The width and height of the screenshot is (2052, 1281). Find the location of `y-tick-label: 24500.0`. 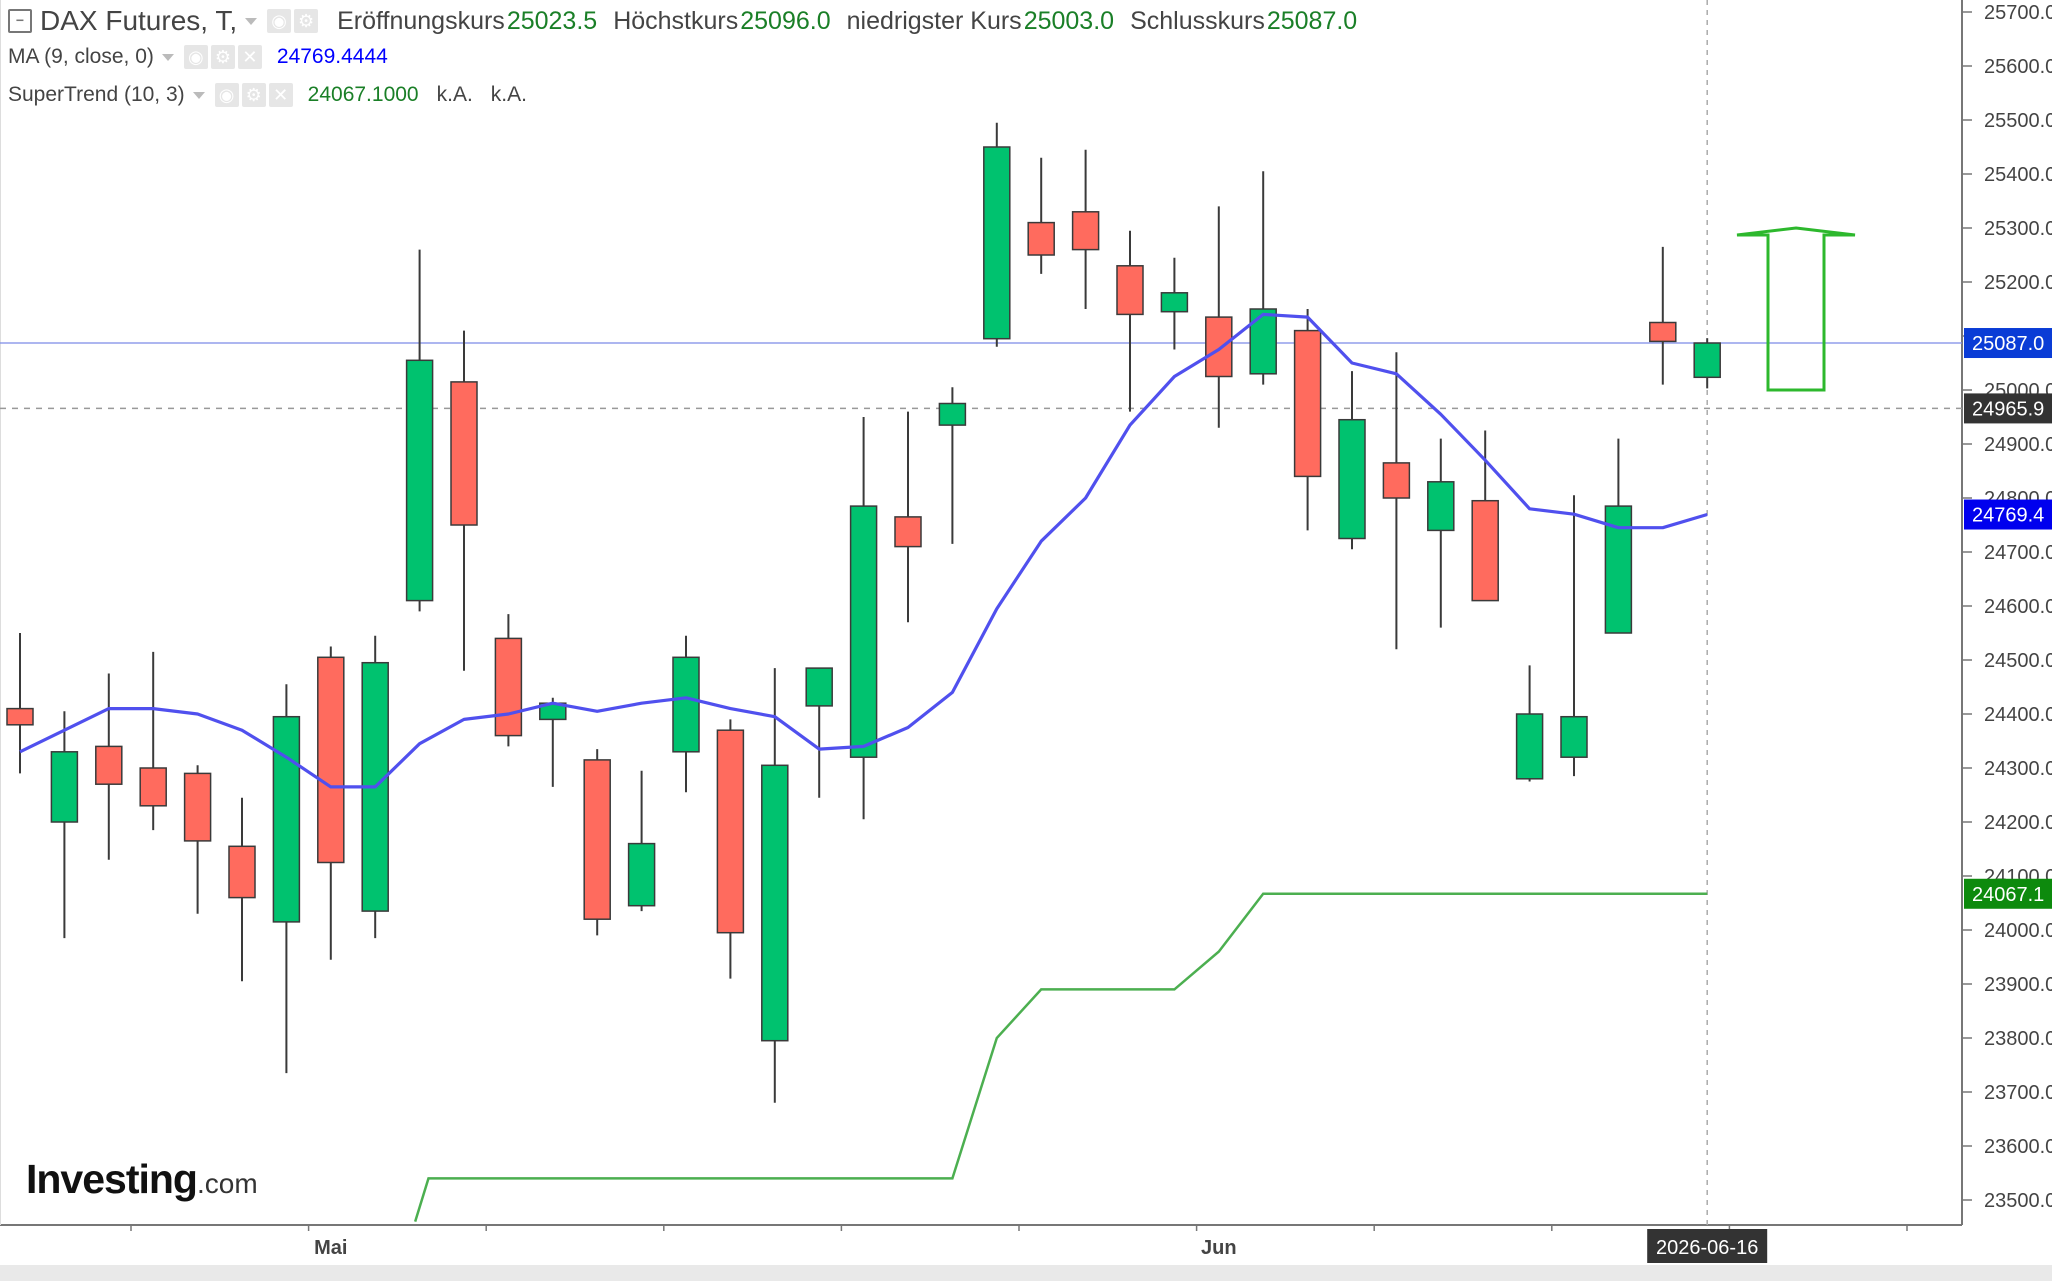

y-tick-label: 24500.0 is located at coordinates (2018, 661).